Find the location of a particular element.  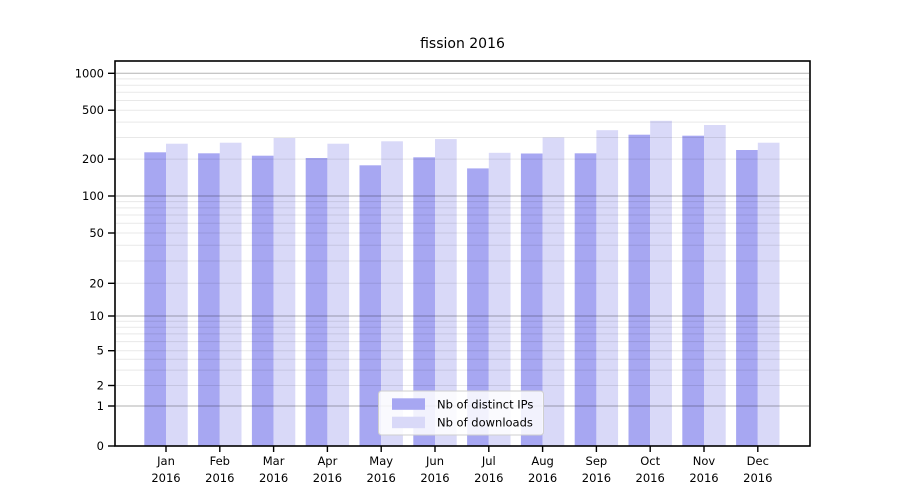

y-tick-label: 1 is located at coordinates (100, 406).